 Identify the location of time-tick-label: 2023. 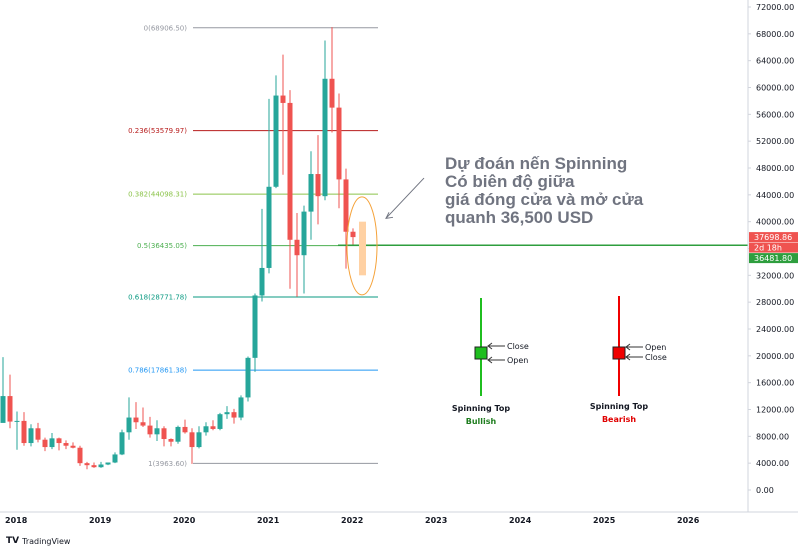
(436, 520).